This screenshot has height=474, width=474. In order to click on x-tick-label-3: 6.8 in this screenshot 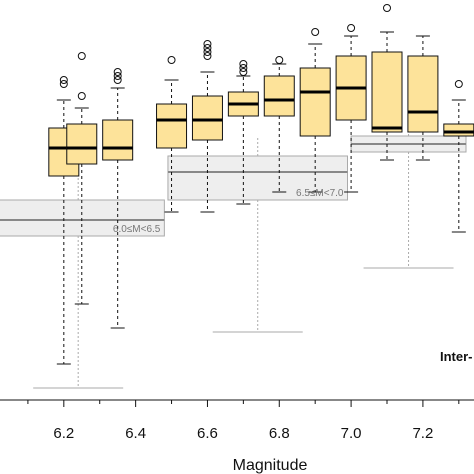, I will do `click(279, 433)`.